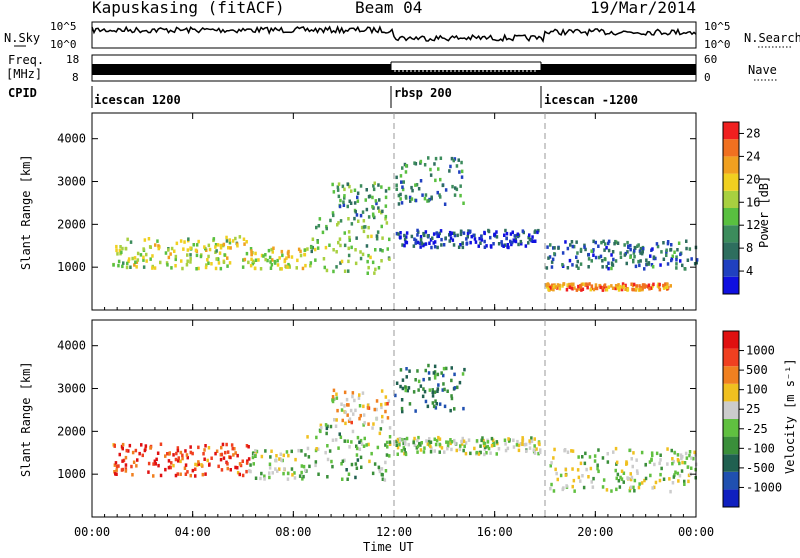 The image size is (800, 558). What do you see at coordinates (92, 532) in the screenshot?
I see `x-tick-label: 00:00` at bounding box center [92, 532].